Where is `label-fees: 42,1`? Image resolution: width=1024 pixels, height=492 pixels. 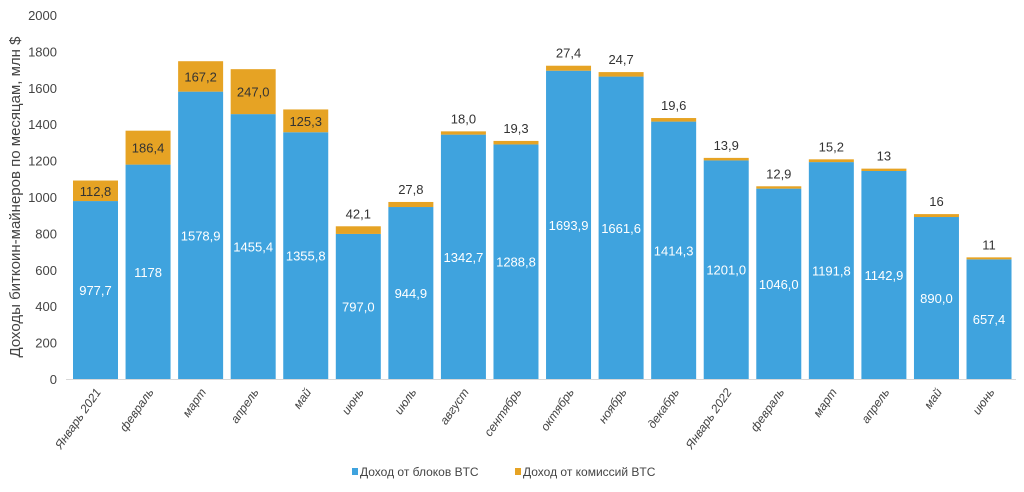 label-fees: 42,1 is located at coordinates (358, 213).